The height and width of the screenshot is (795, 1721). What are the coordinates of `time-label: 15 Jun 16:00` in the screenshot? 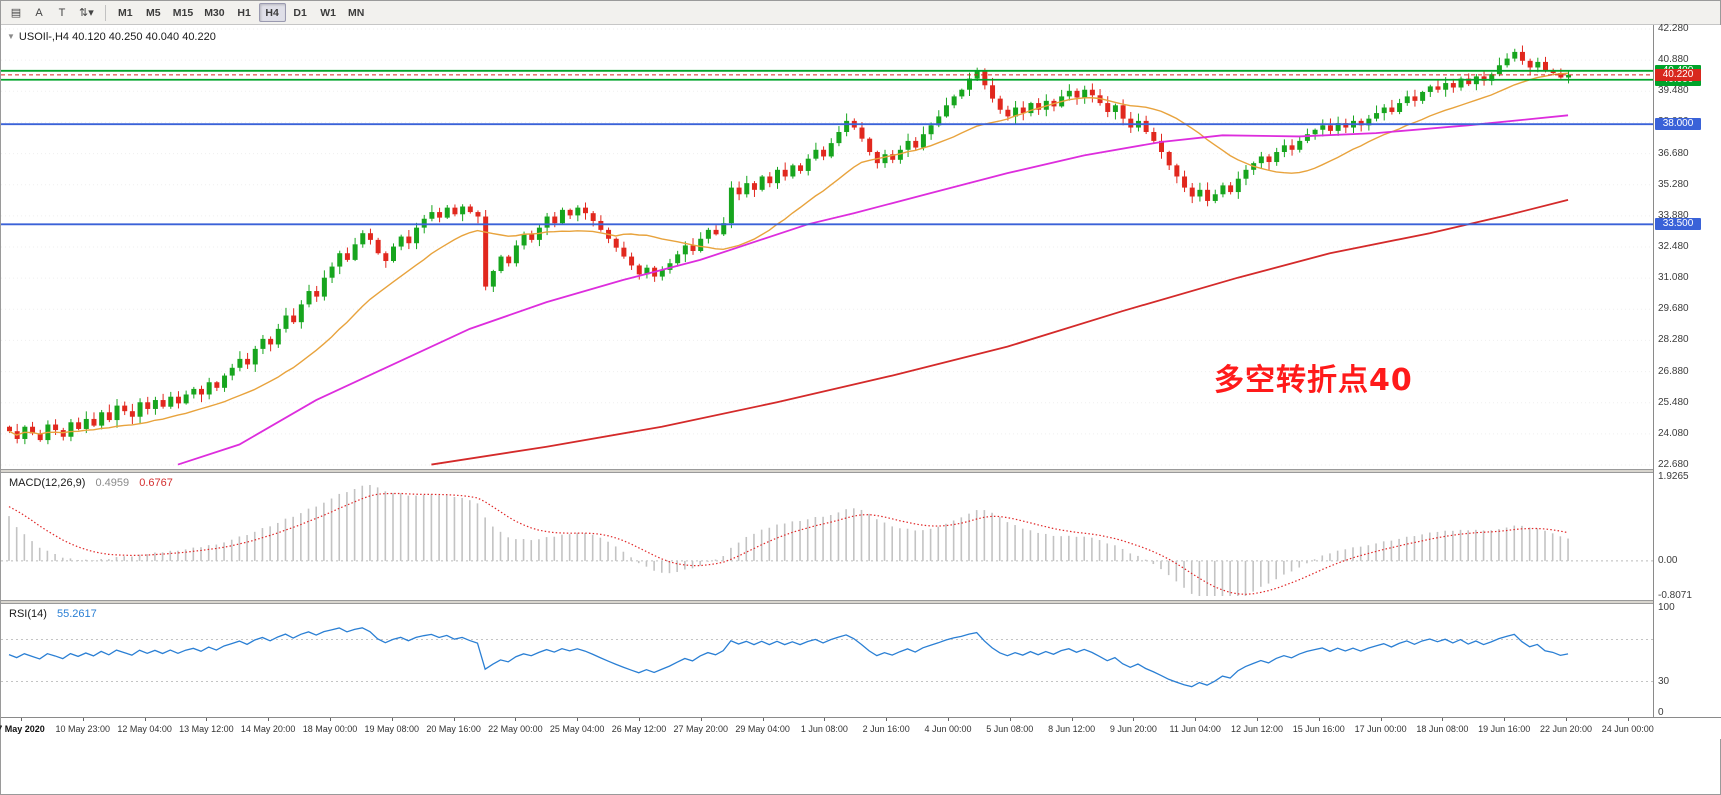 It's located at (1318, 729).